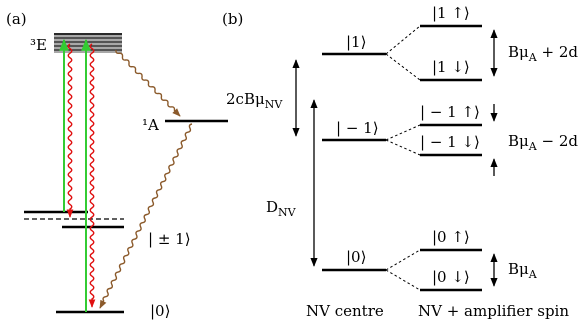  What do you see at coordinates (403, 158) in the screenshot?
I see `splitting-connectors` at bounding box center [403, 158].